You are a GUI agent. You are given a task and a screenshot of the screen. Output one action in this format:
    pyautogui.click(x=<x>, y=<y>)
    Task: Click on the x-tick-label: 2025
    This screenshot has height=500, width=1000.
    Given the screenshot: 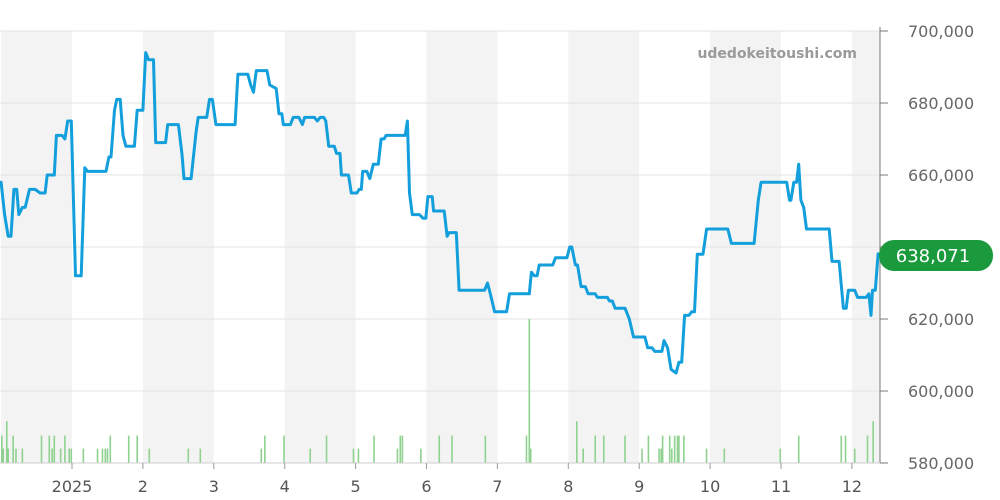 What is the action you would take?
    pyautogui.click(x=72, y=486)
    